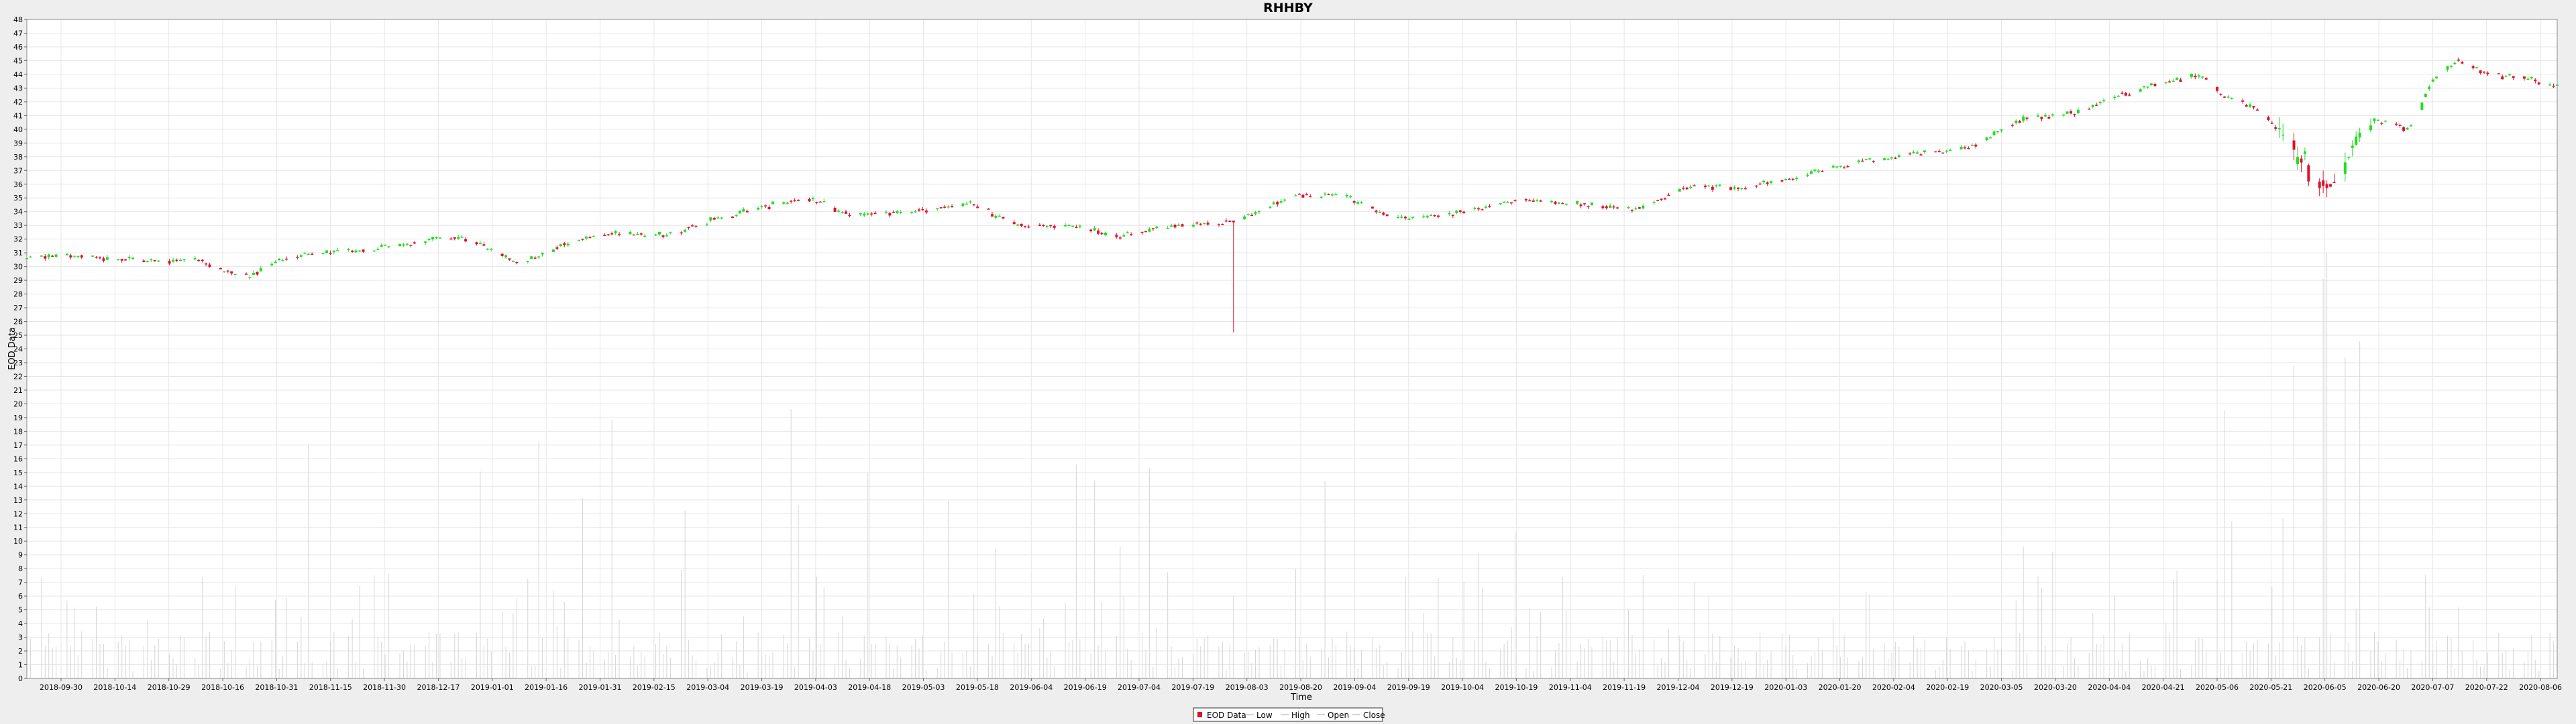  I want to click on y-tick-label: 19, so click(18, 418).